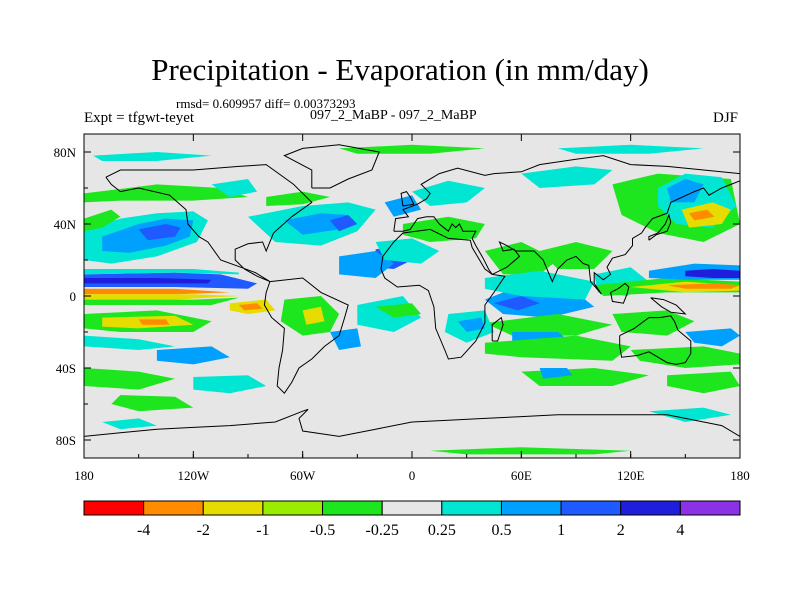 The image size is (800, 600). What do you see at coordinates (66, 440) in the screenshot?
I see `y-tick-label: 80S` at bounding box center [66, 440].